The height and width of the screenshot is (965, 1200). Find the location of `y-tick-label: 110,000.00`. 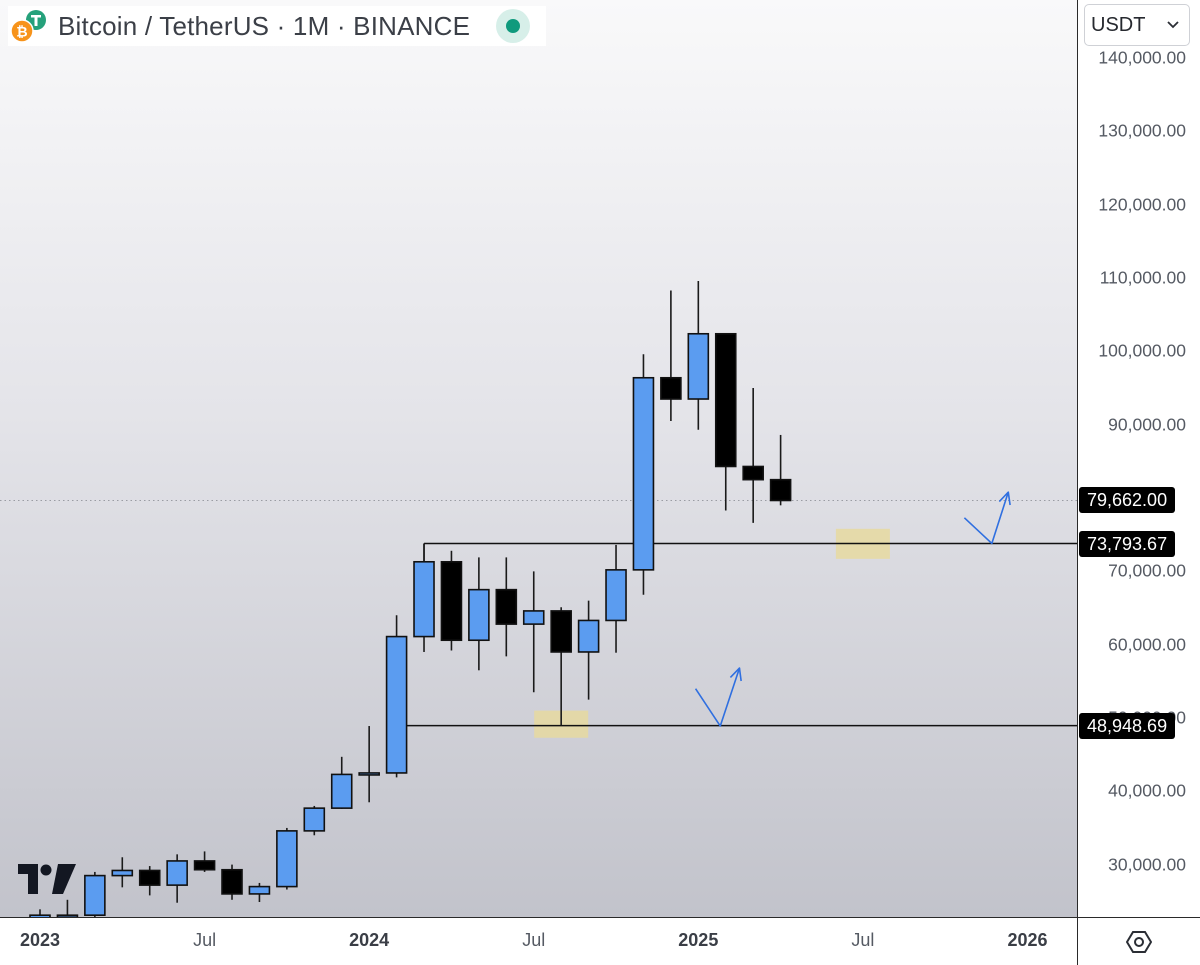

y-tick-label: 110,000.00 is located at coordinates (1142, 277).